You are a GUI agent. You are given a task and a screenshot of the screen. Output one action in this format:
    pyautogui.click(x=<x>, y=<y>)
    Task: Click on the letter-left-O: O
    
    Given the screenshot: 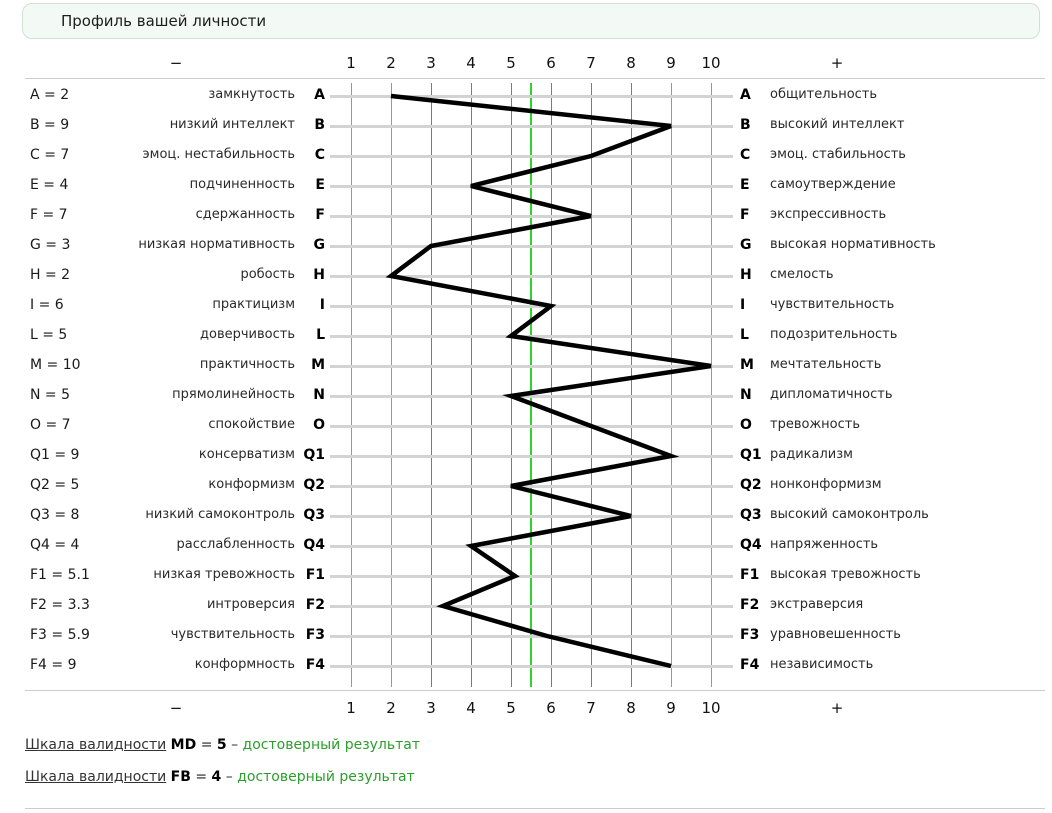 What is the action you would take?
    pyautogui.click(x=319, y=425)
    